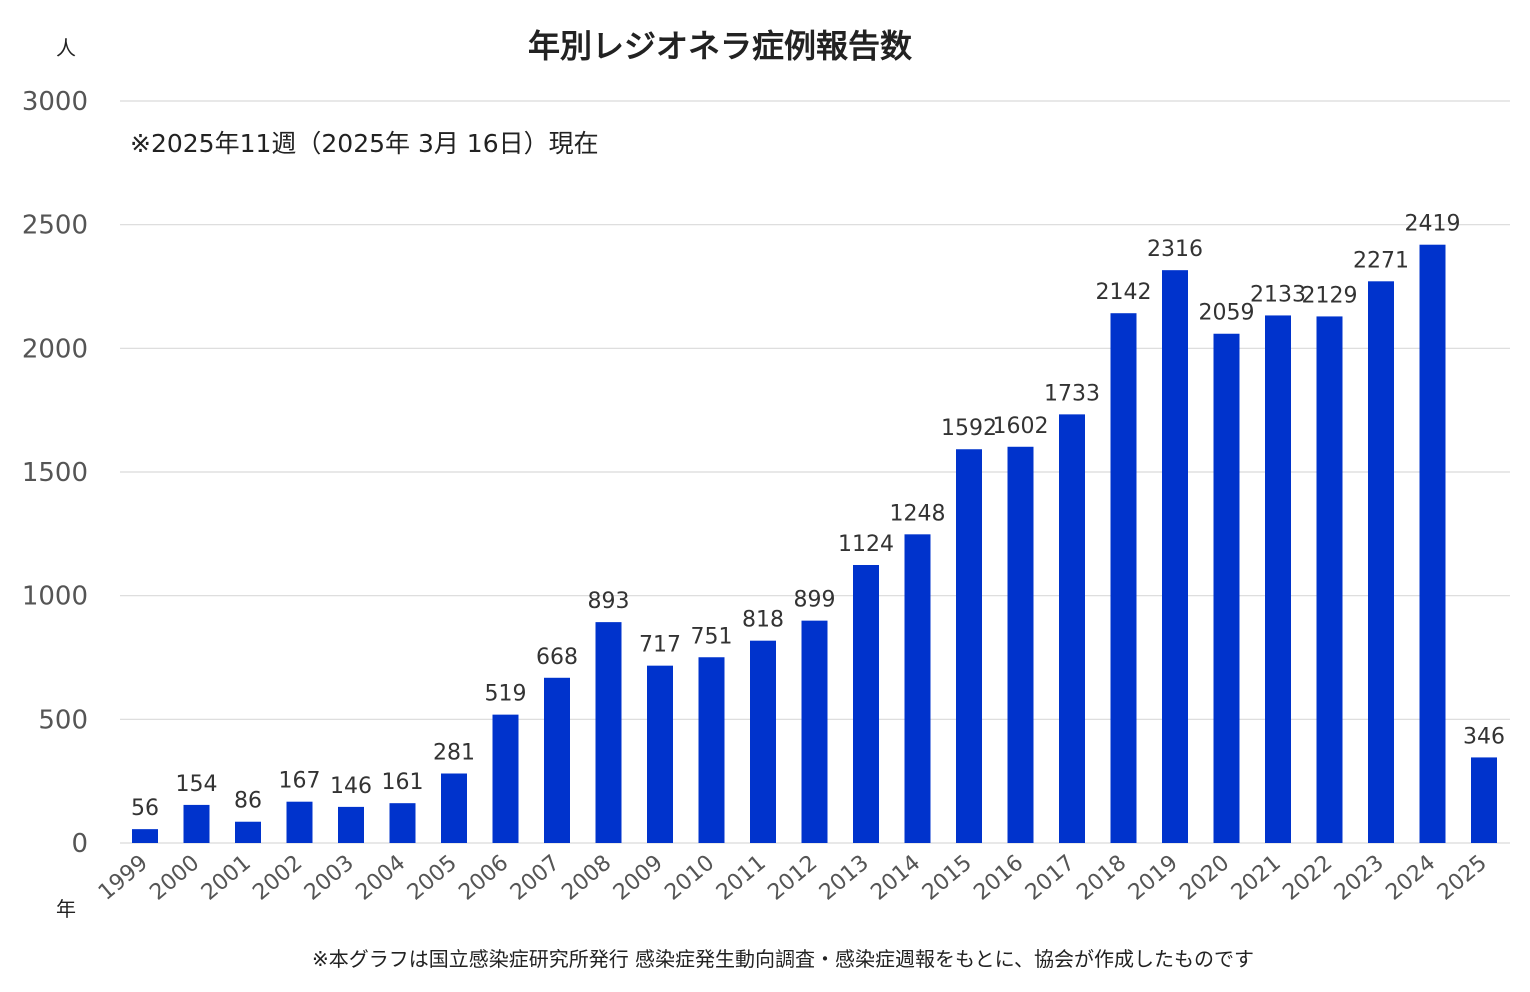  What do you see at coordinates (483, 877) in the screenshot?
I see `x-tick-label: 2006` at bounding box center [483, 877].